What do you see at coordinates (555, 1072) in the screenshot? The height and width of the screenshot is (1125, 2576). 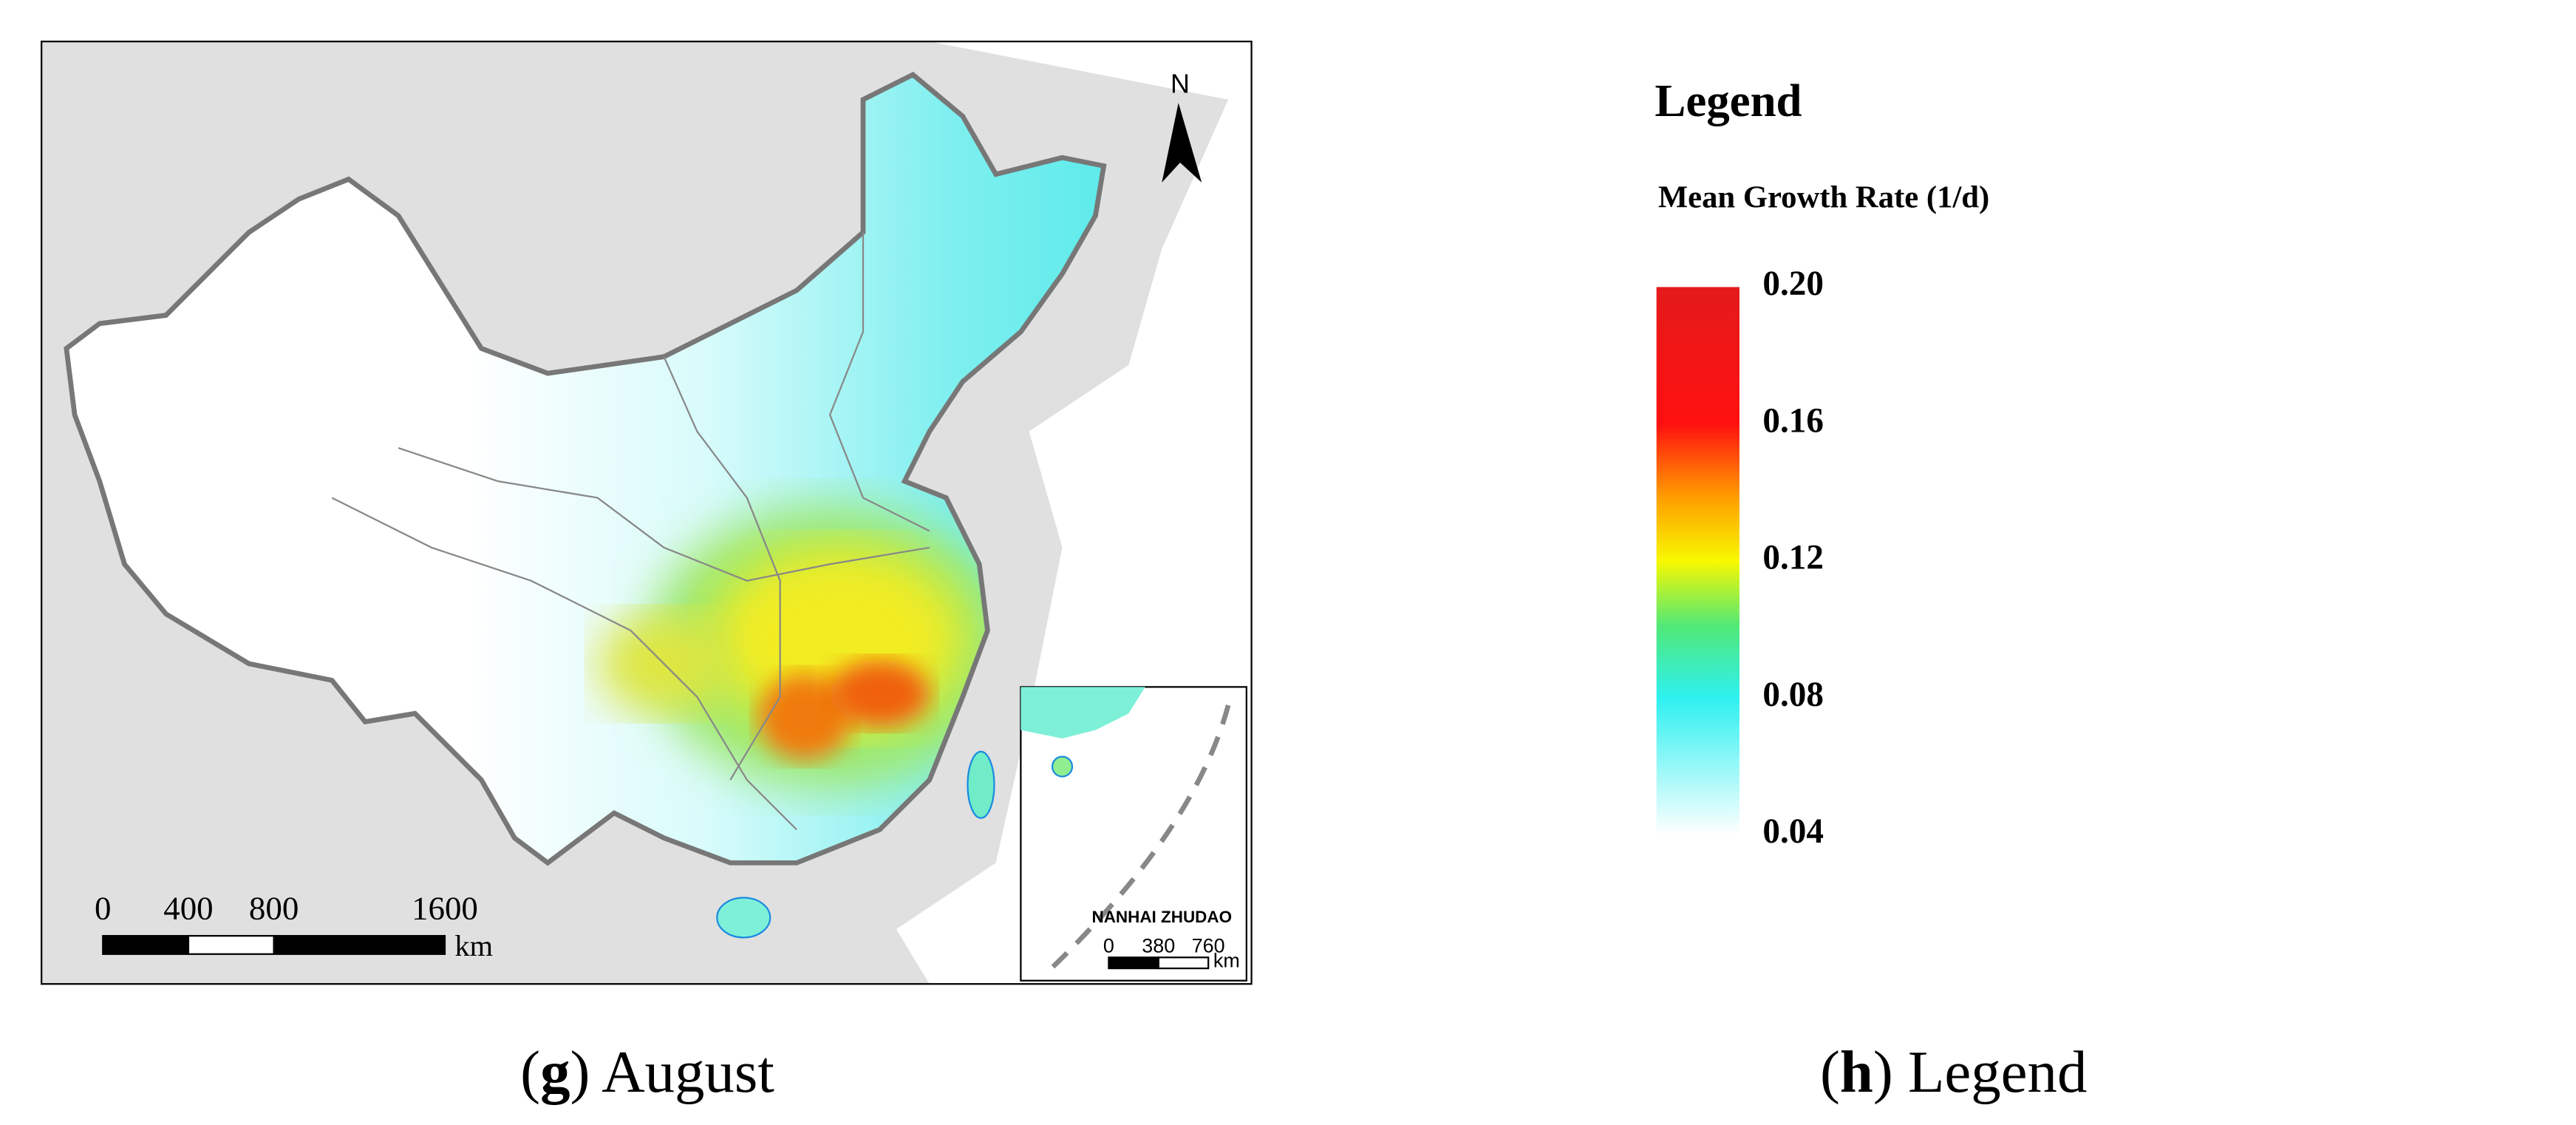 I see `caption-letter: g` at bounding box center [555, 1072].